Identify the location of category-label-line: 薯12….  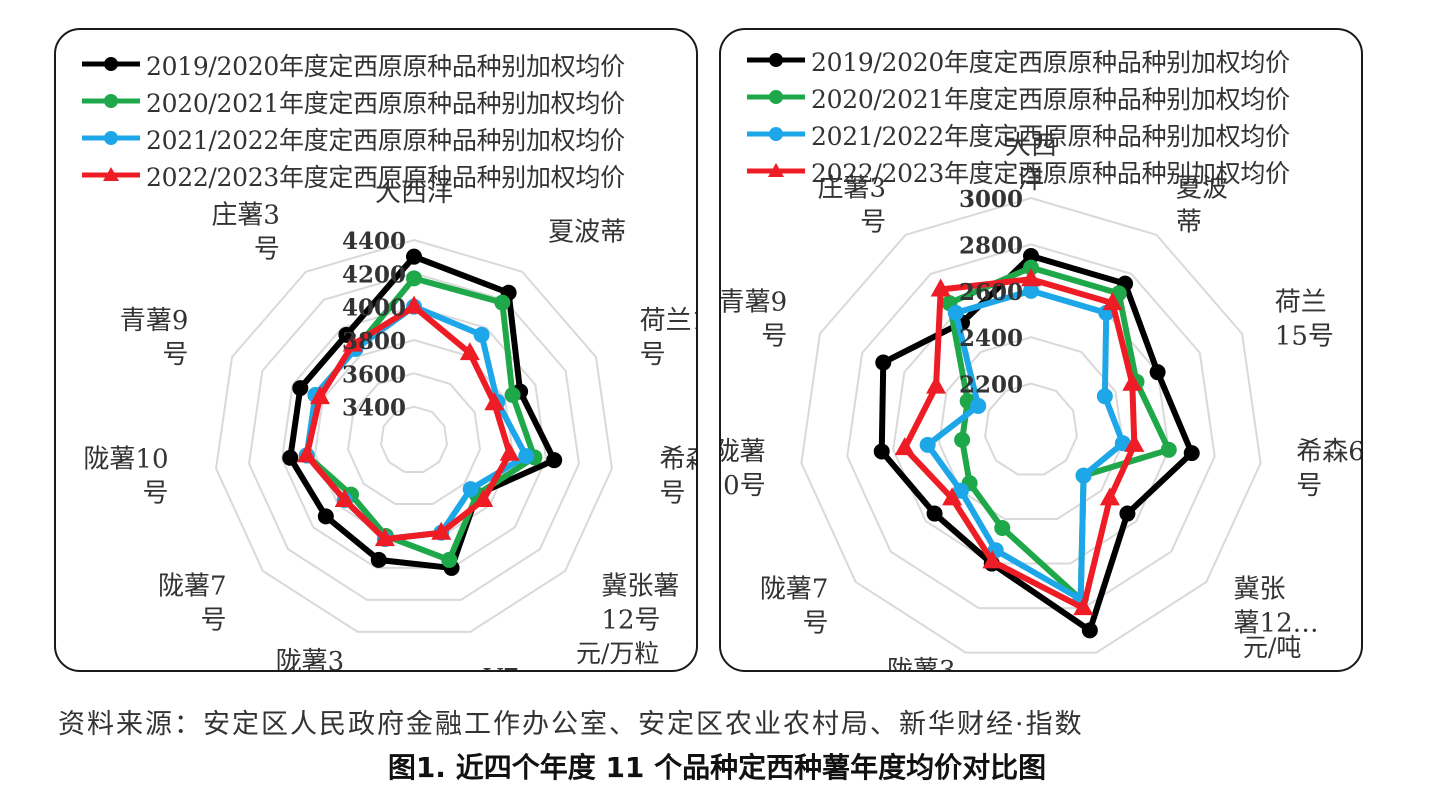
(1276, 624).